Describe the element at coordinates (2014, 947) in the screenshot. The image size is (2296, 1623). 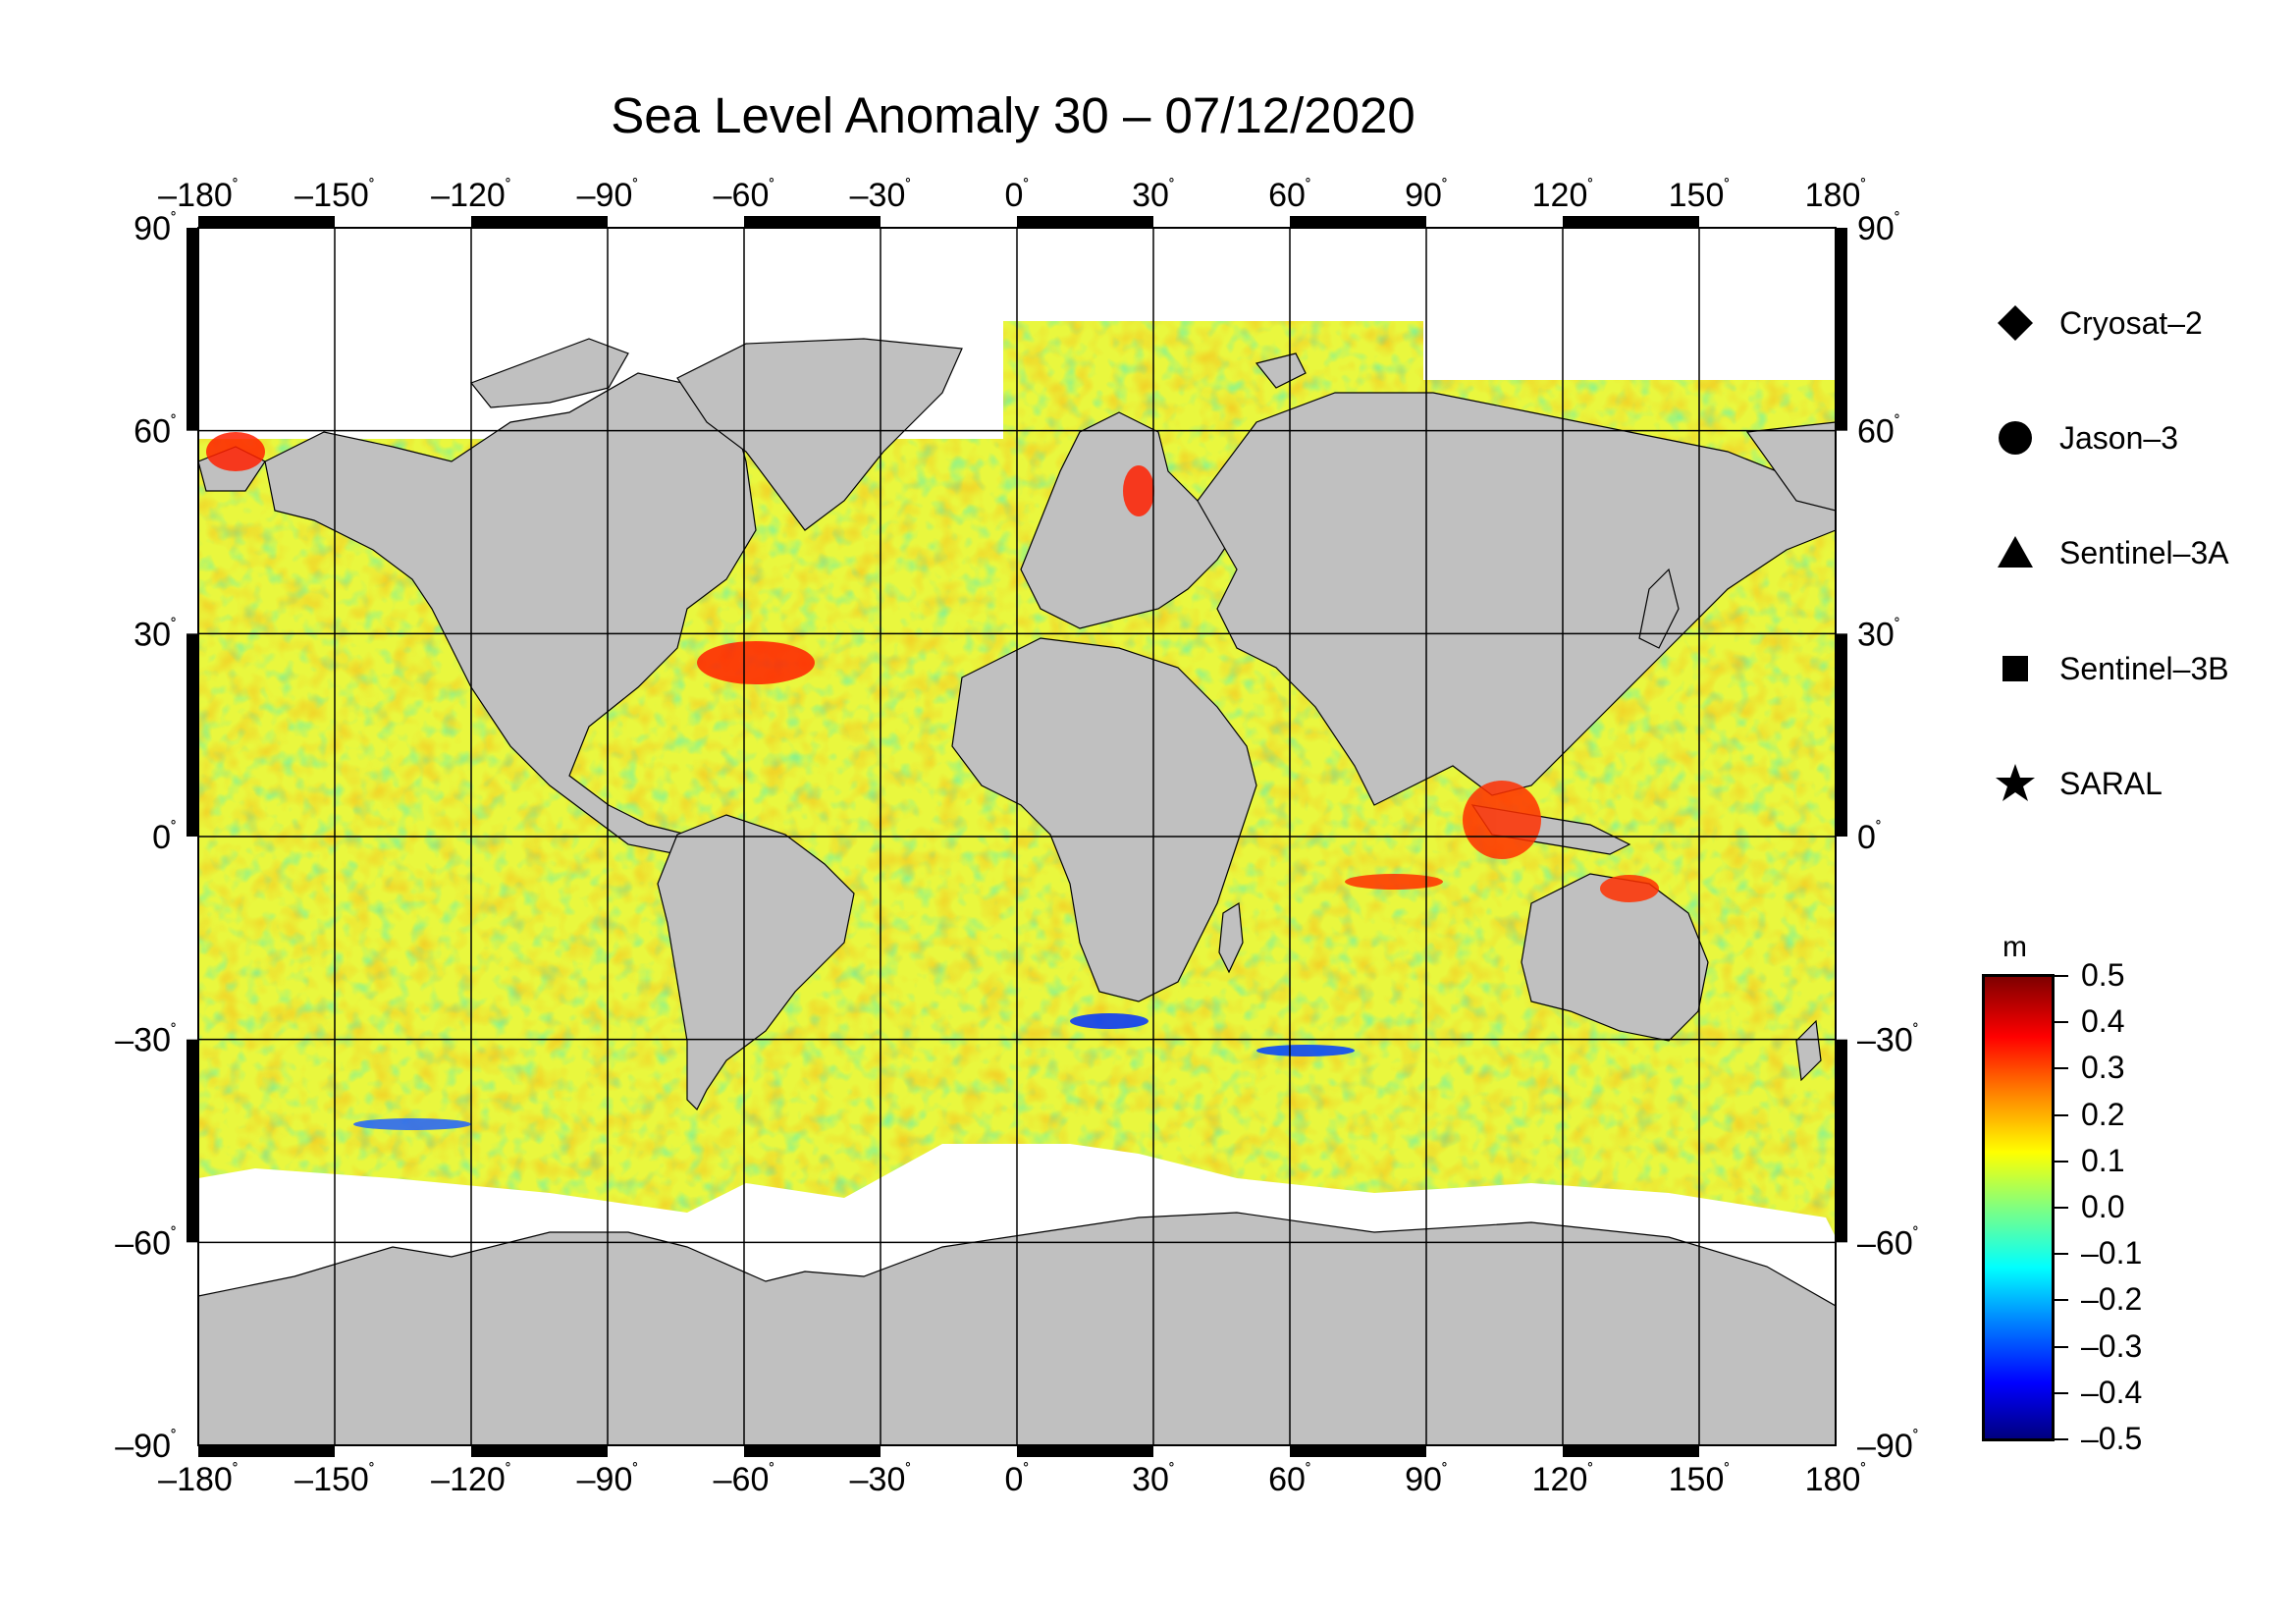
I see `colorbar-unit: m` at that location.